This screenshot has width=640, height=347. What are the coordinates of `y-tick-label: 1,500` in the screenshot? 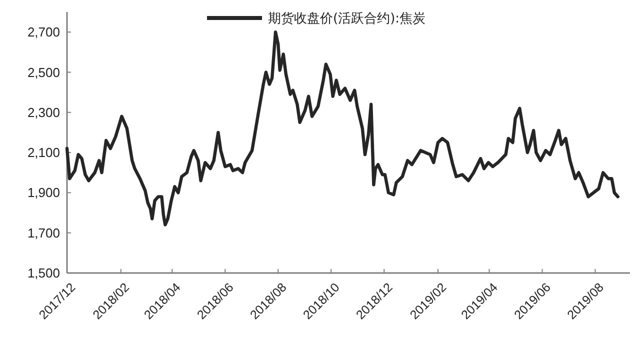 It's located at (43, 273).